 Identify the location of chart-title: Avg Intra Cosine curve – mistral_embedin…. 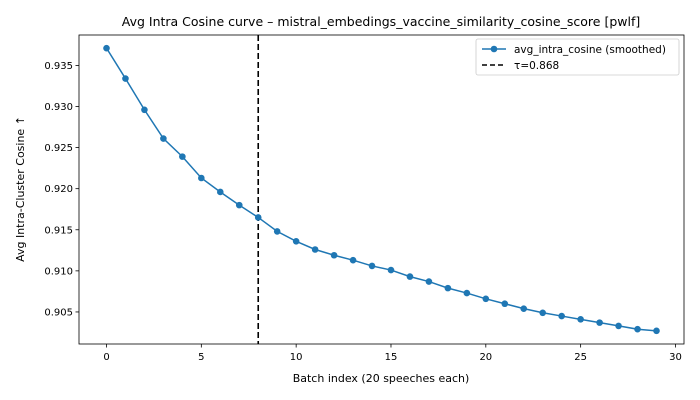
(381, 21).